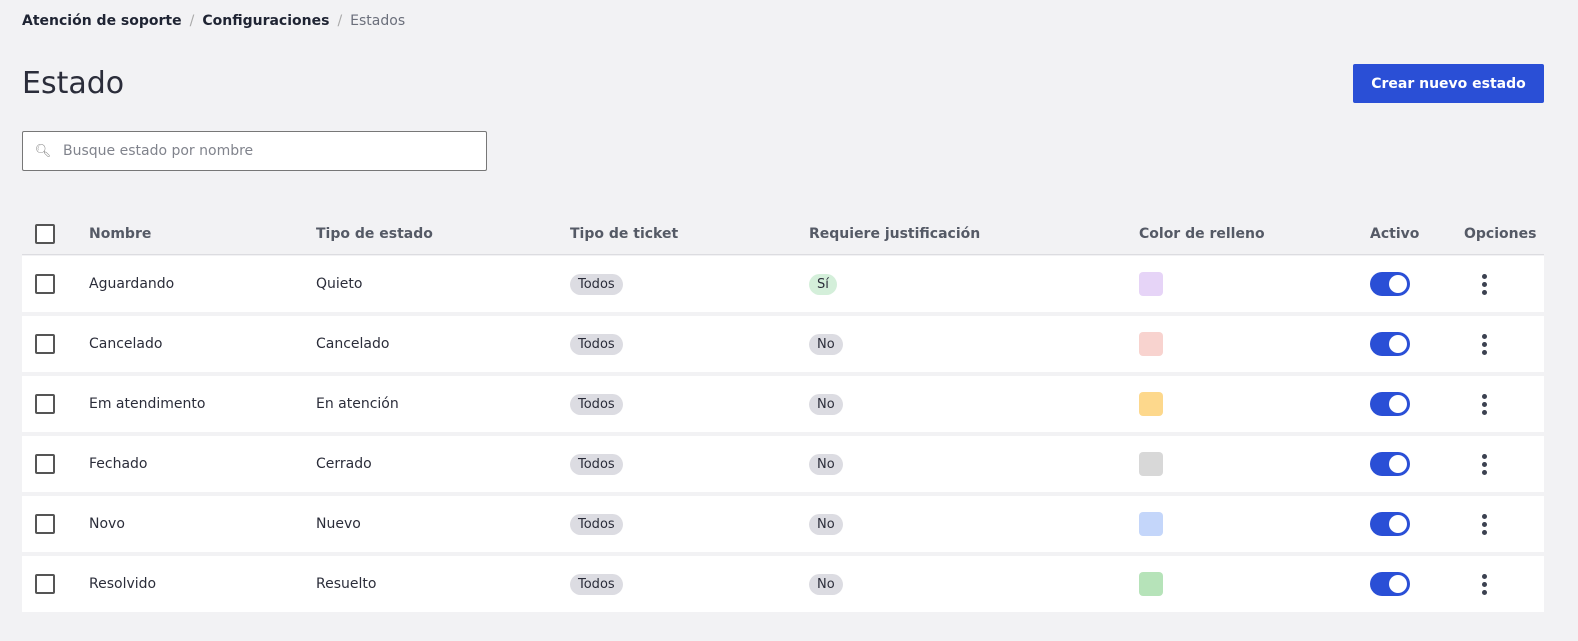 The image size is (1578, 641). Describe the element at coordinates (378, 21) in the screenshot. I see `breadcrumb-current: Estados` at that location.